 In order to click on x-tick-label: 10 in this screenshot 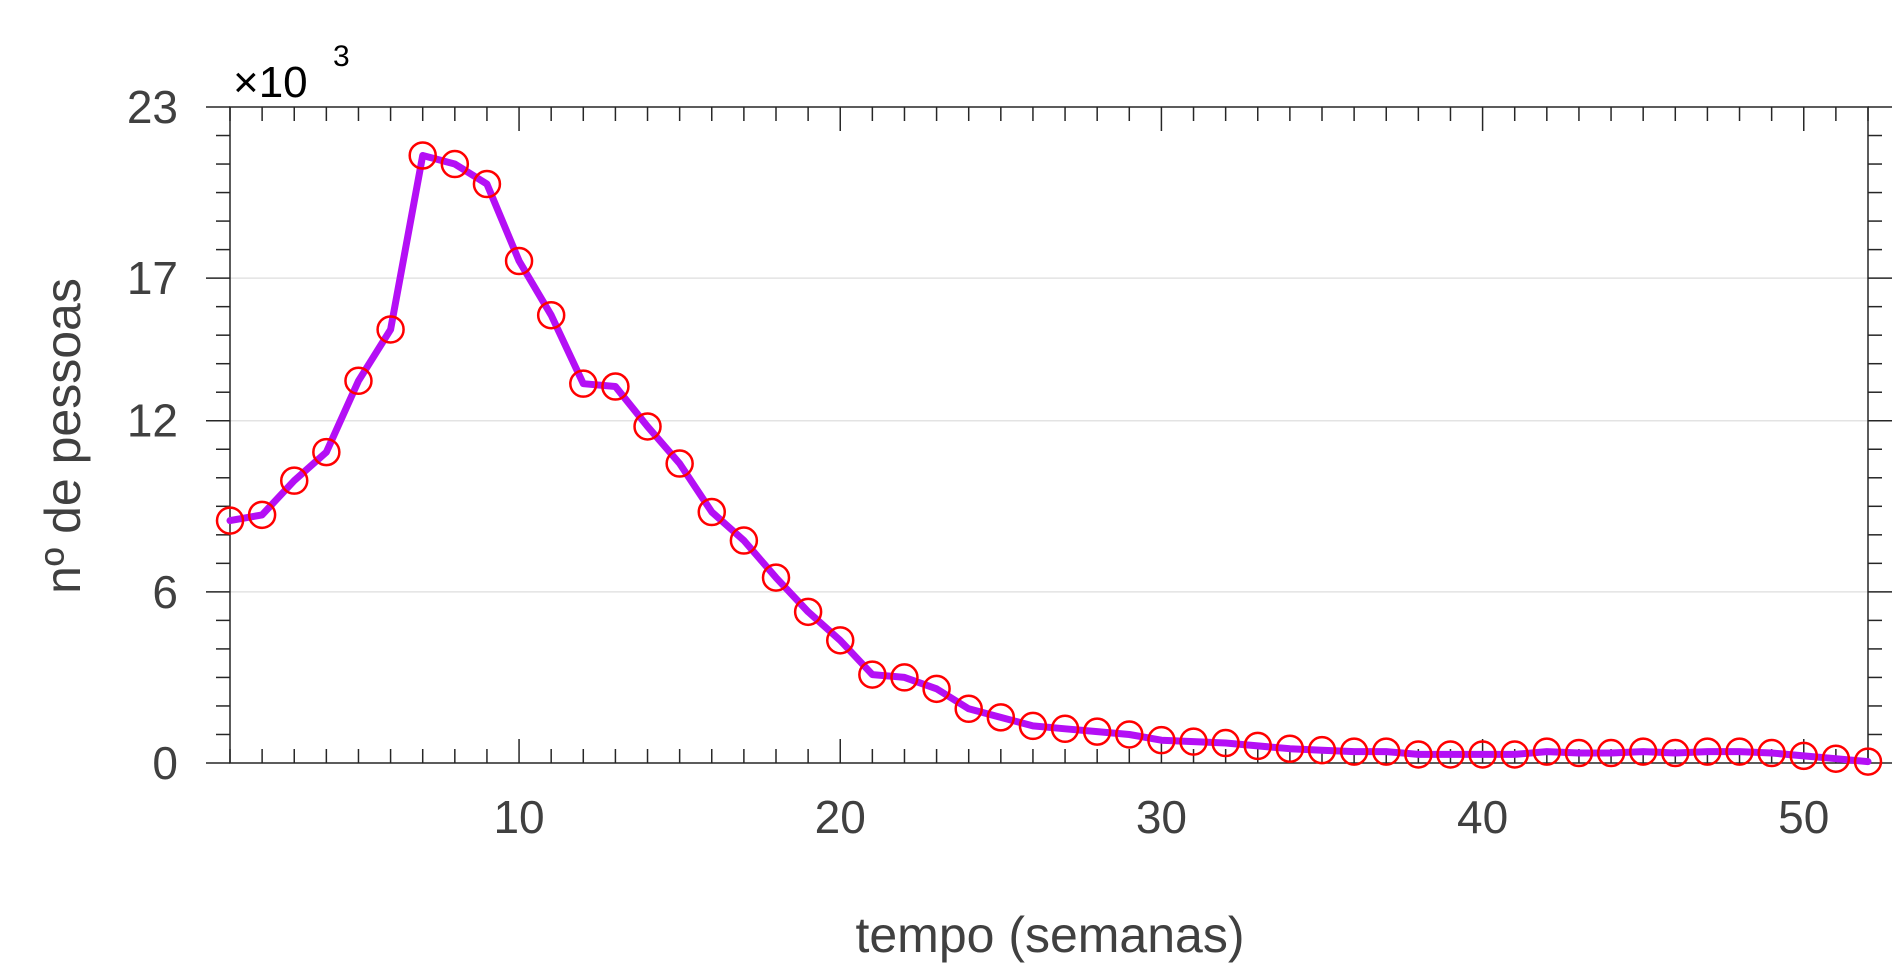, I will do `click(518, 817)`.